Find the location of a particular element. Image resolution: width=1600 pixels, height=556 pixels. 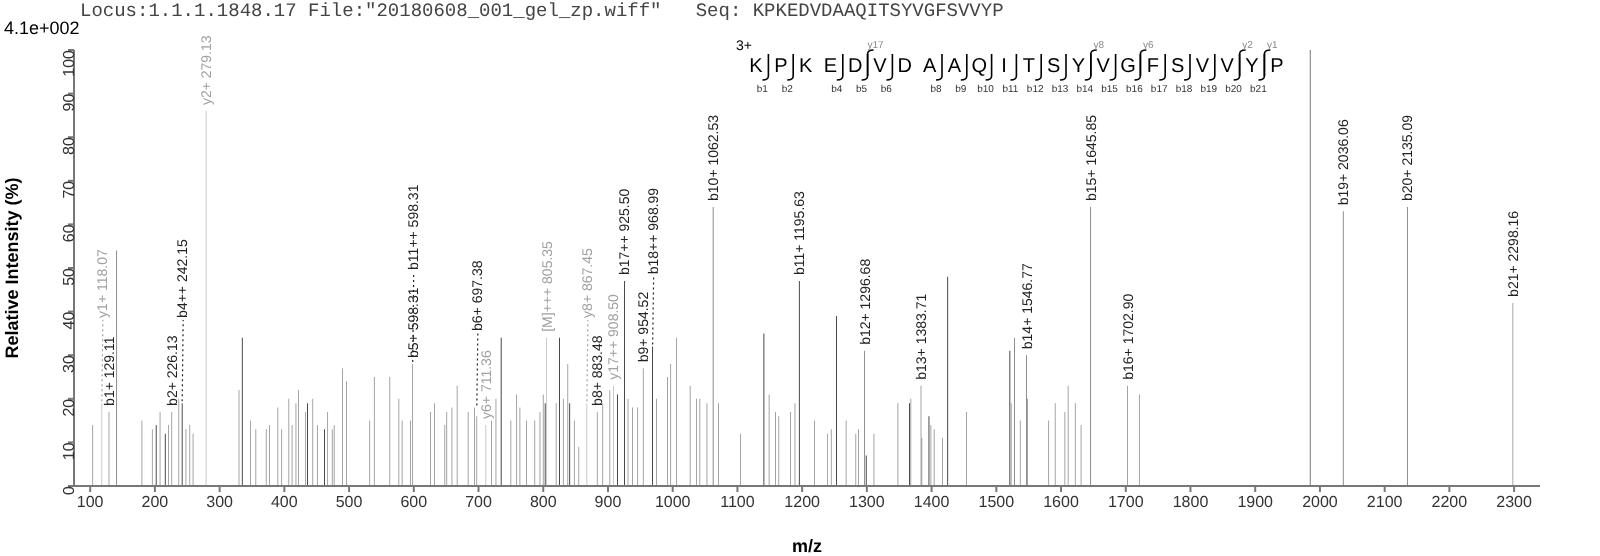

x-tick-label: 900 is located at coordinates (608, 502).